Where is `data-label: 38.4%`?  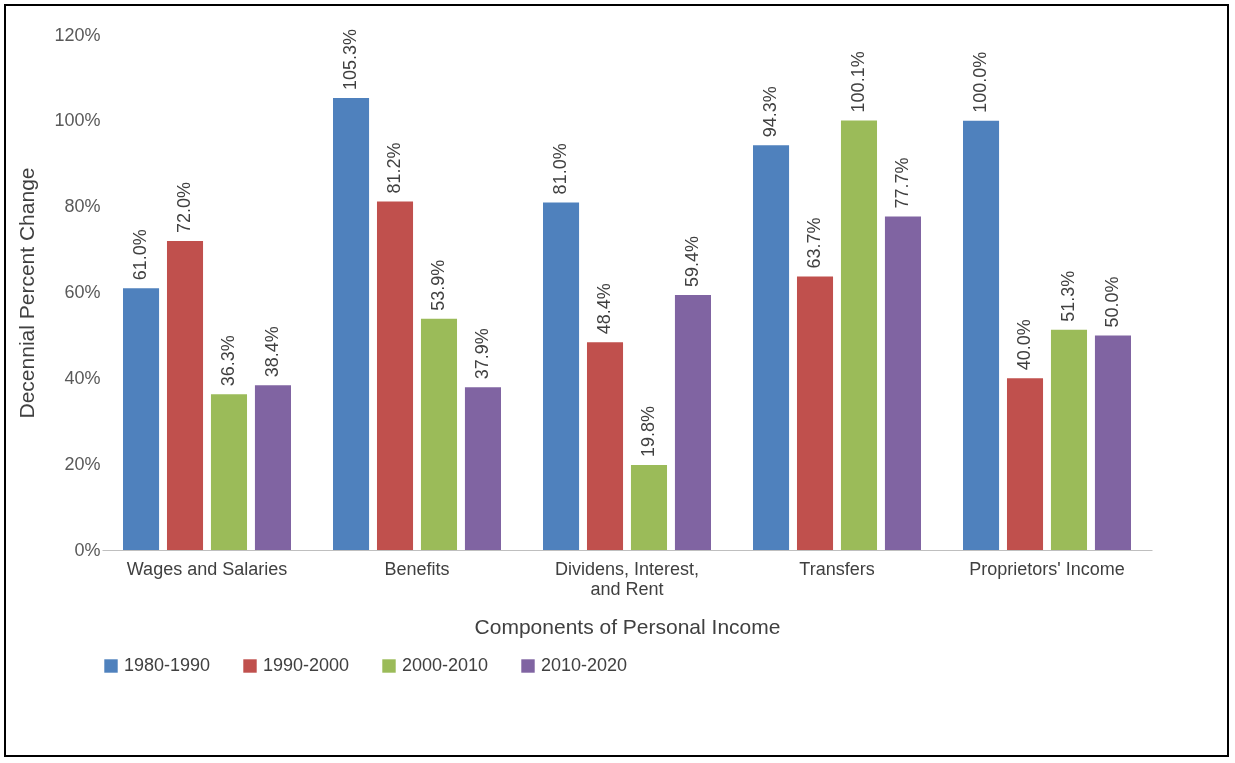 data-label: 38.4% is located at coordinates (271, 352).